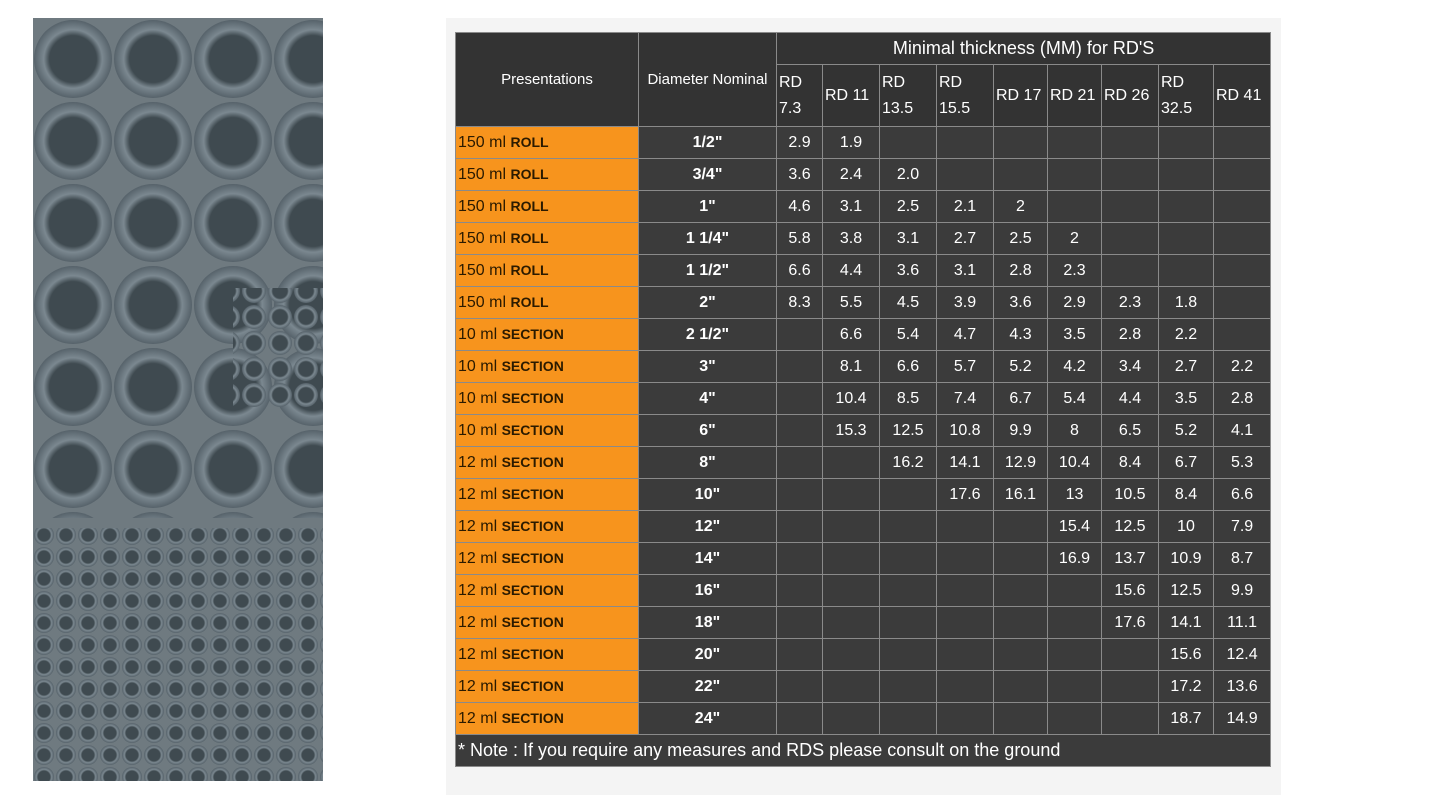 Image resolution: width=1440 pixels, height=800 pixels. What do you see at coordinates (707, 718) in the screenshot?
I see `diameter-cell: 24"` at bounding box center [707, 718].